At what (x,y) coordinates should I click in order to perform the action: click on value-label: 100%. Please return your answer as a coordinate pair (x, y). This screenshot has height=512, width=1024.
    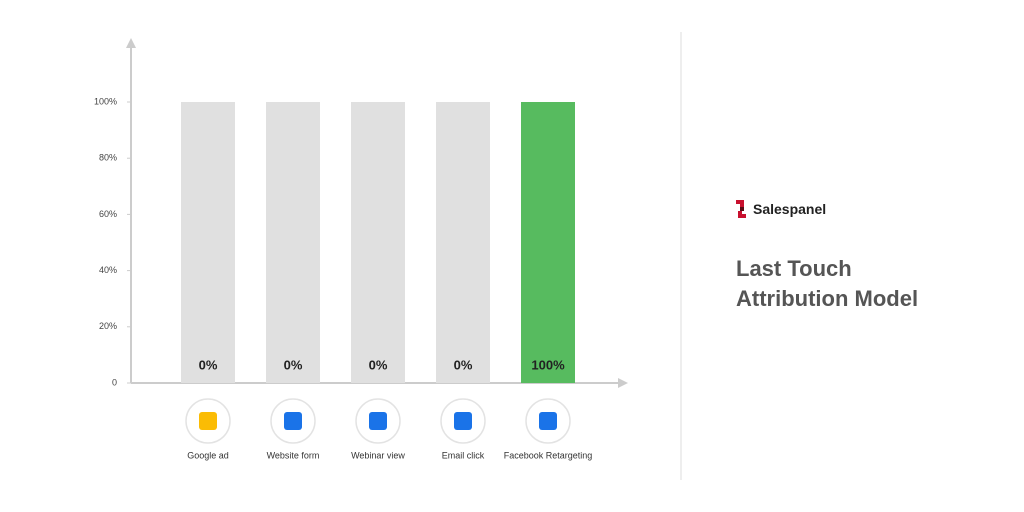
    Looking at the image, I should click on (548, 364).